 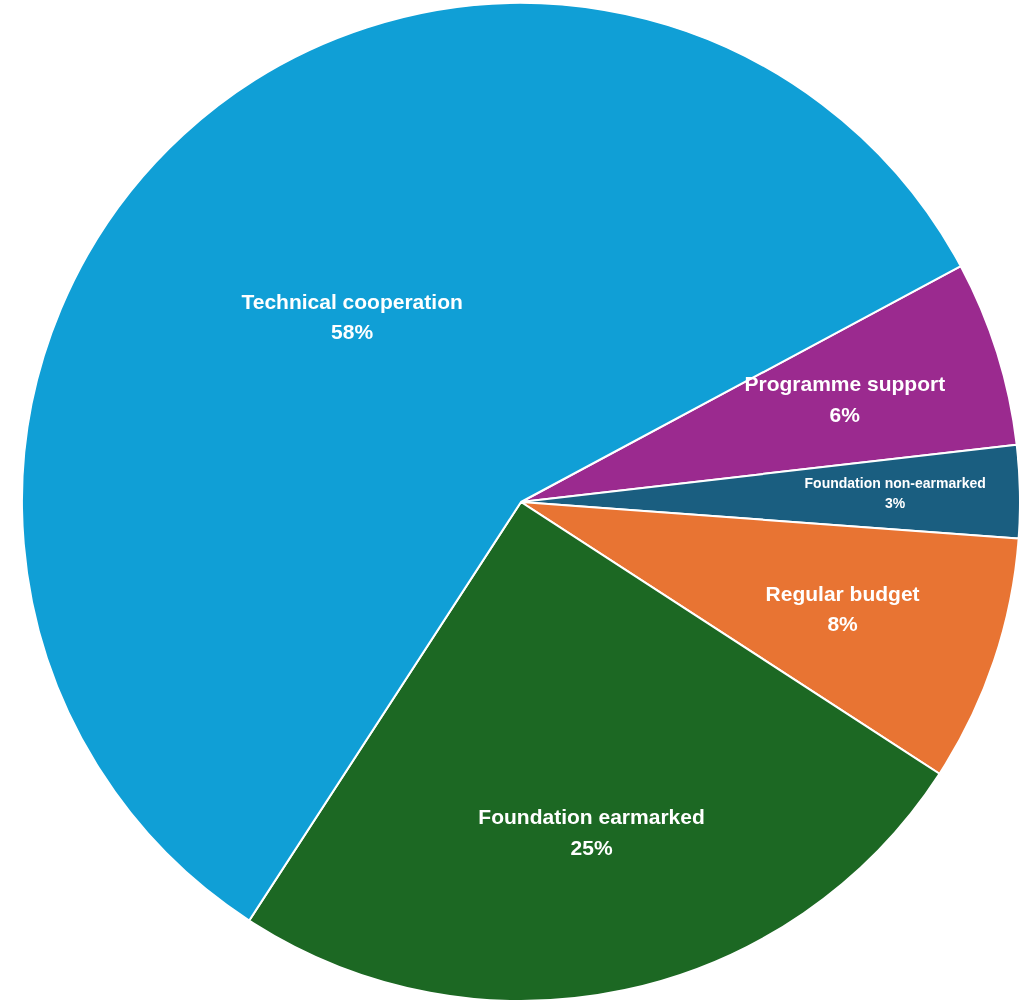 What do you see at coordinates (591, 847) in the screenshot?
I see `data-label: 25%` at bounding box center [591, 847].